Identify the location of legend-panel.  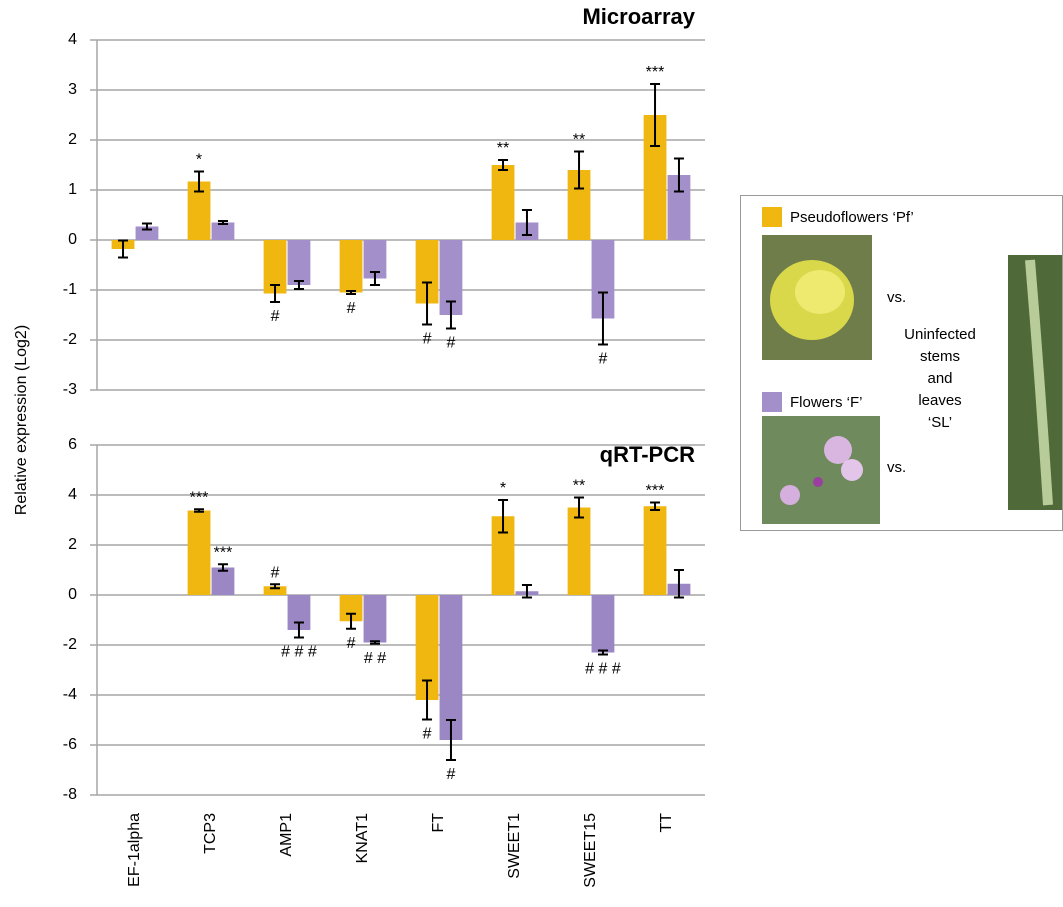
(901, 363).